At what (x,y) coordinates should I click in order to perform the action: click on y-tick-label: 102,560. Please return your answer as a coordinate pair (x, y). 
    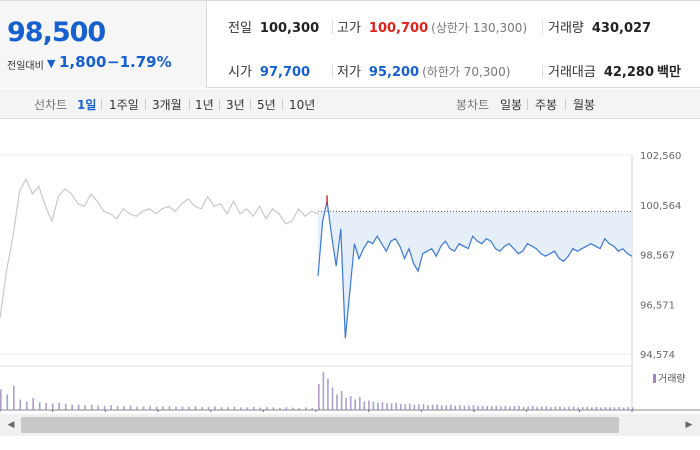
    Looking at the image, I should click on (660, 156).